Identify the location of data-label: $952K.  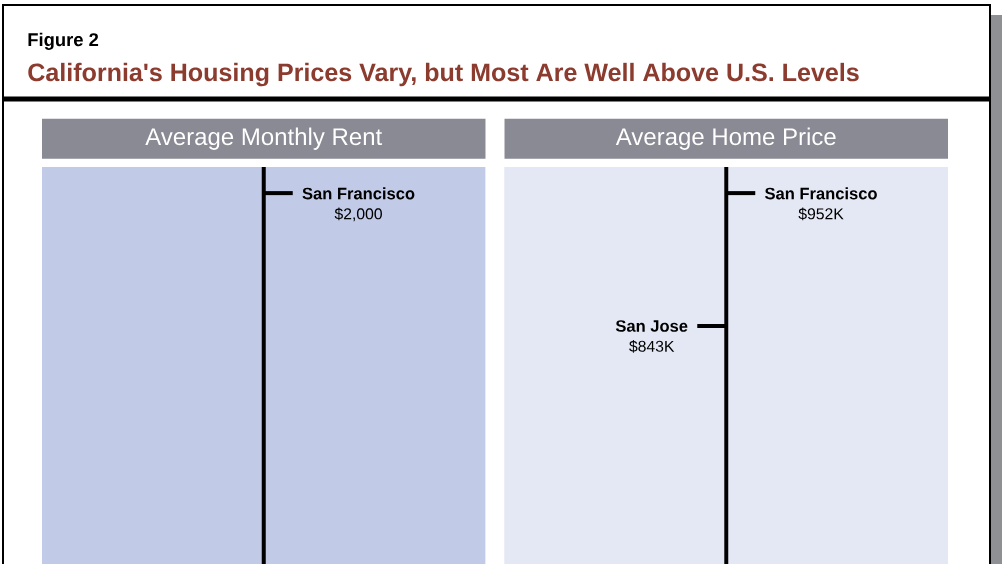
(821, 214).